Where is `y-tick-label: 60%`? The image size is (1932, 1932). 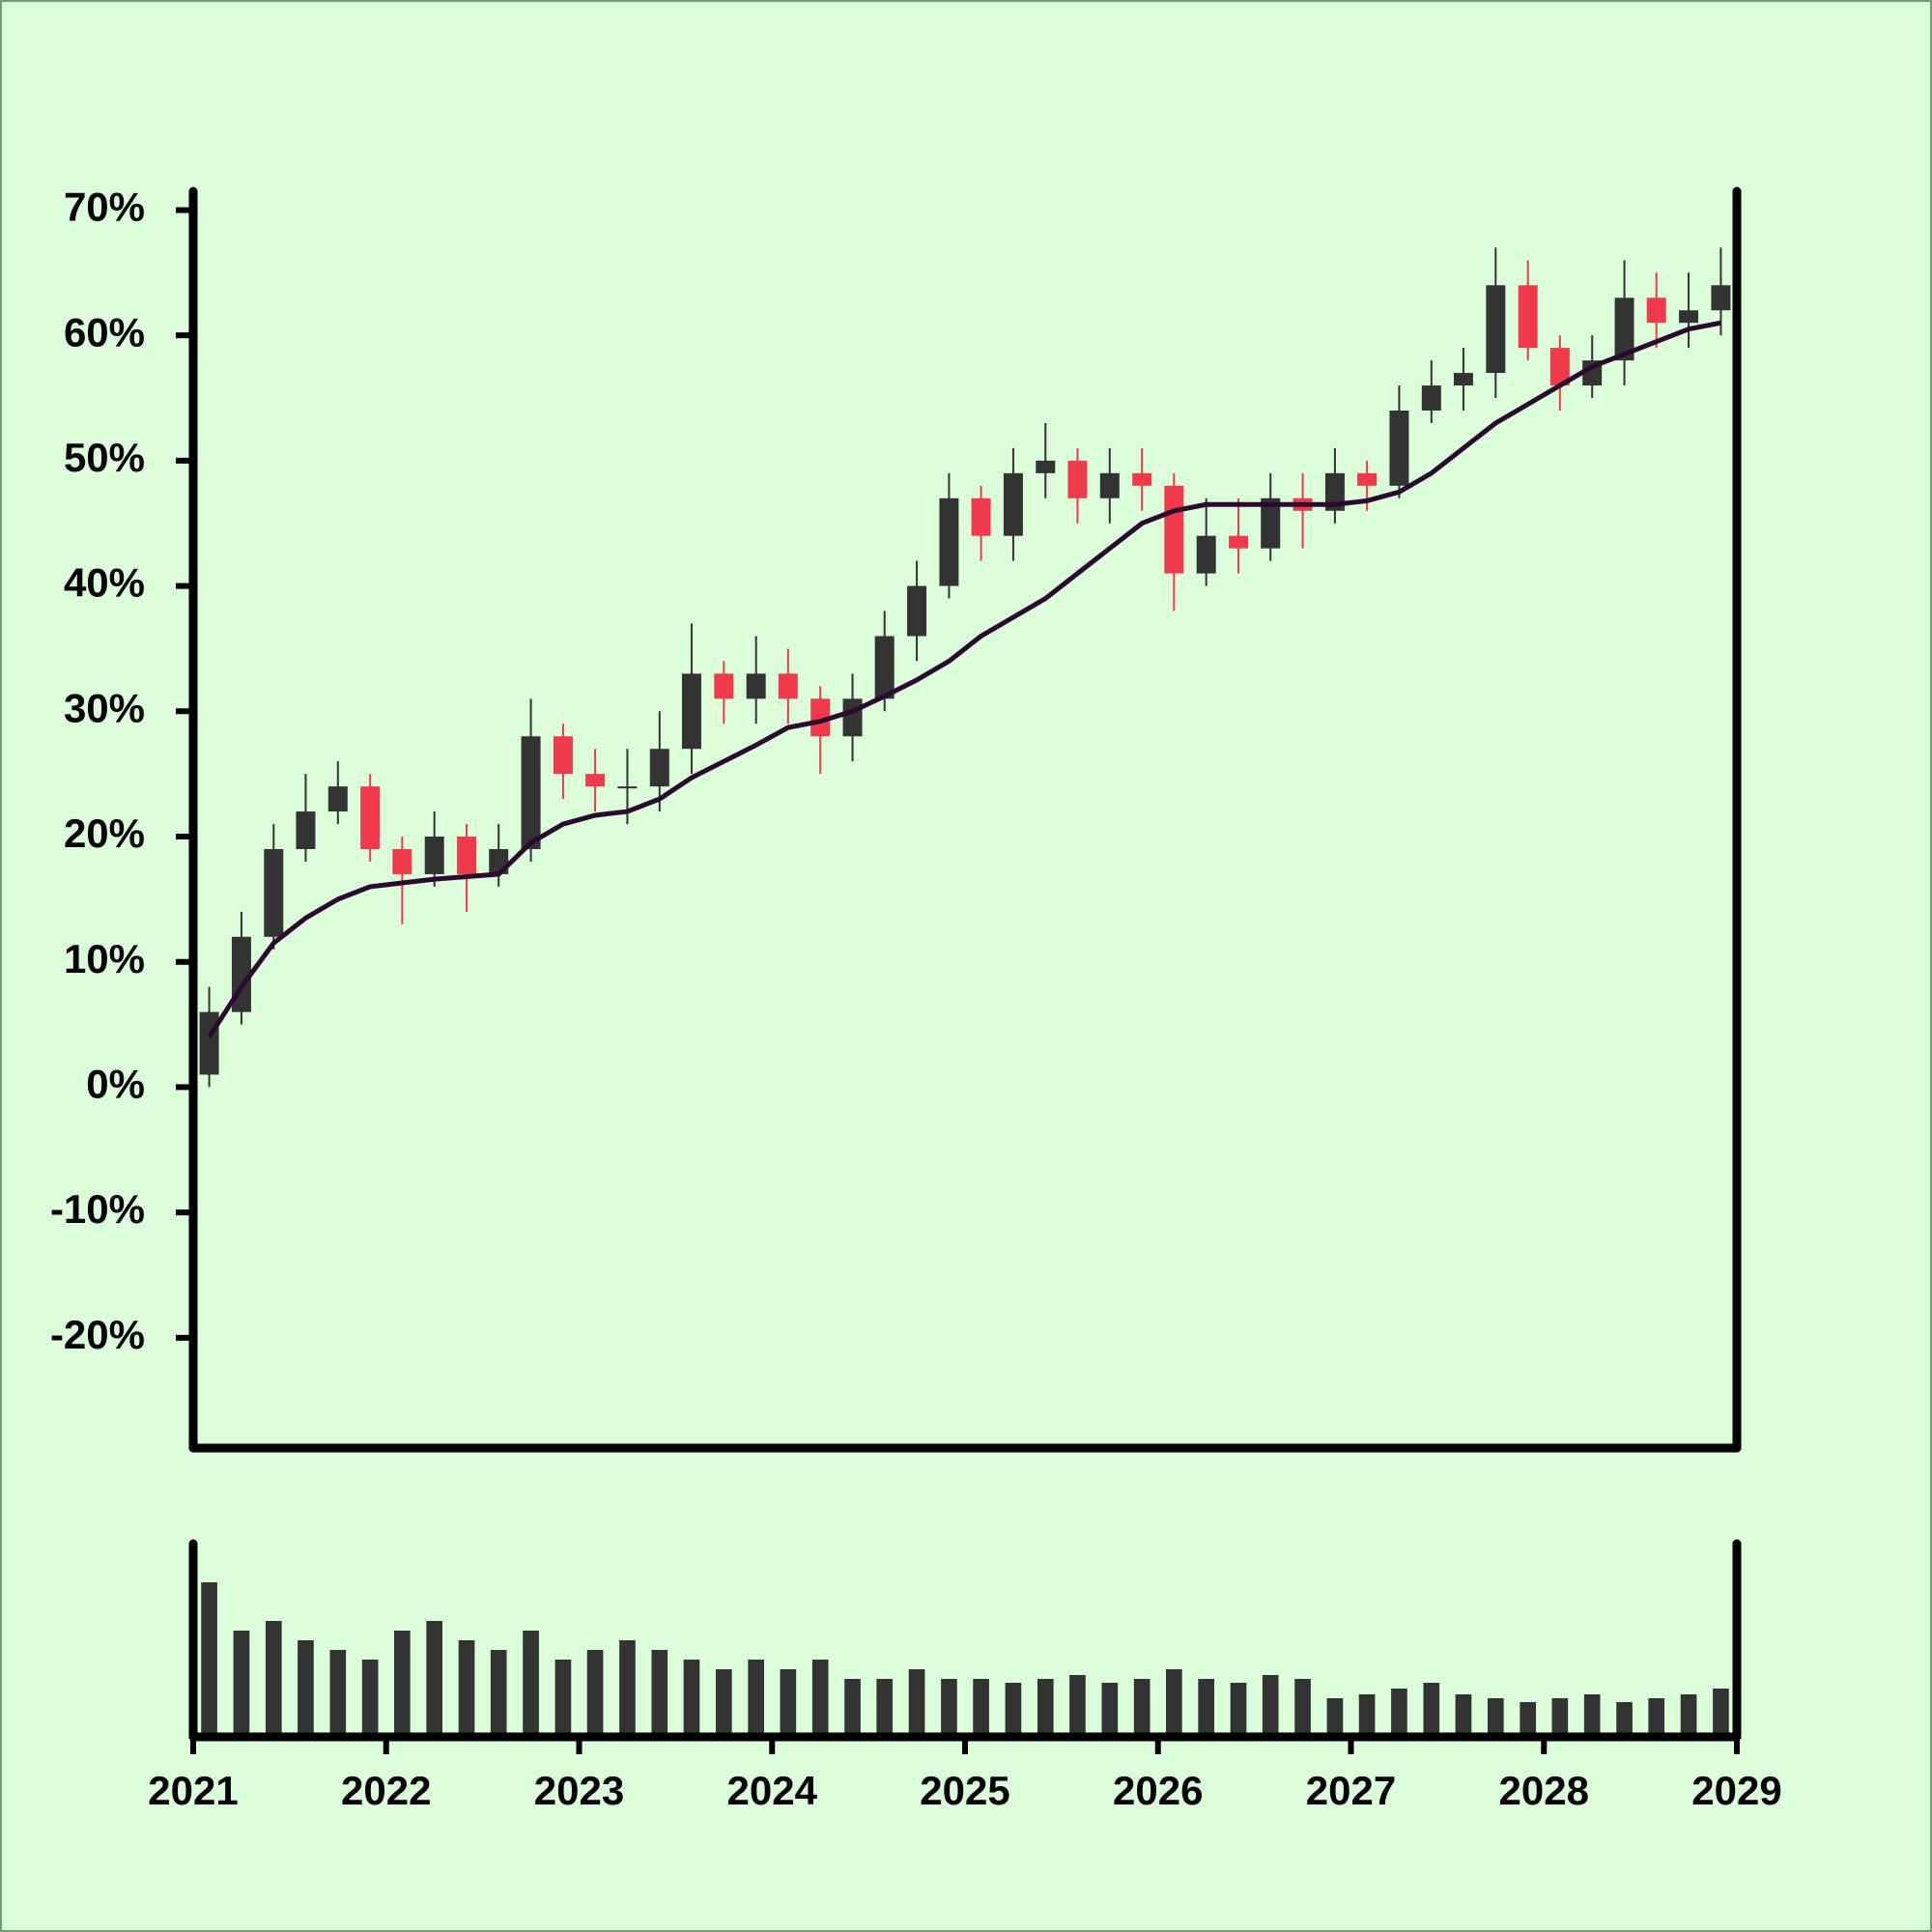
y-tick-label: 60% is located at coordinates (104, 332).